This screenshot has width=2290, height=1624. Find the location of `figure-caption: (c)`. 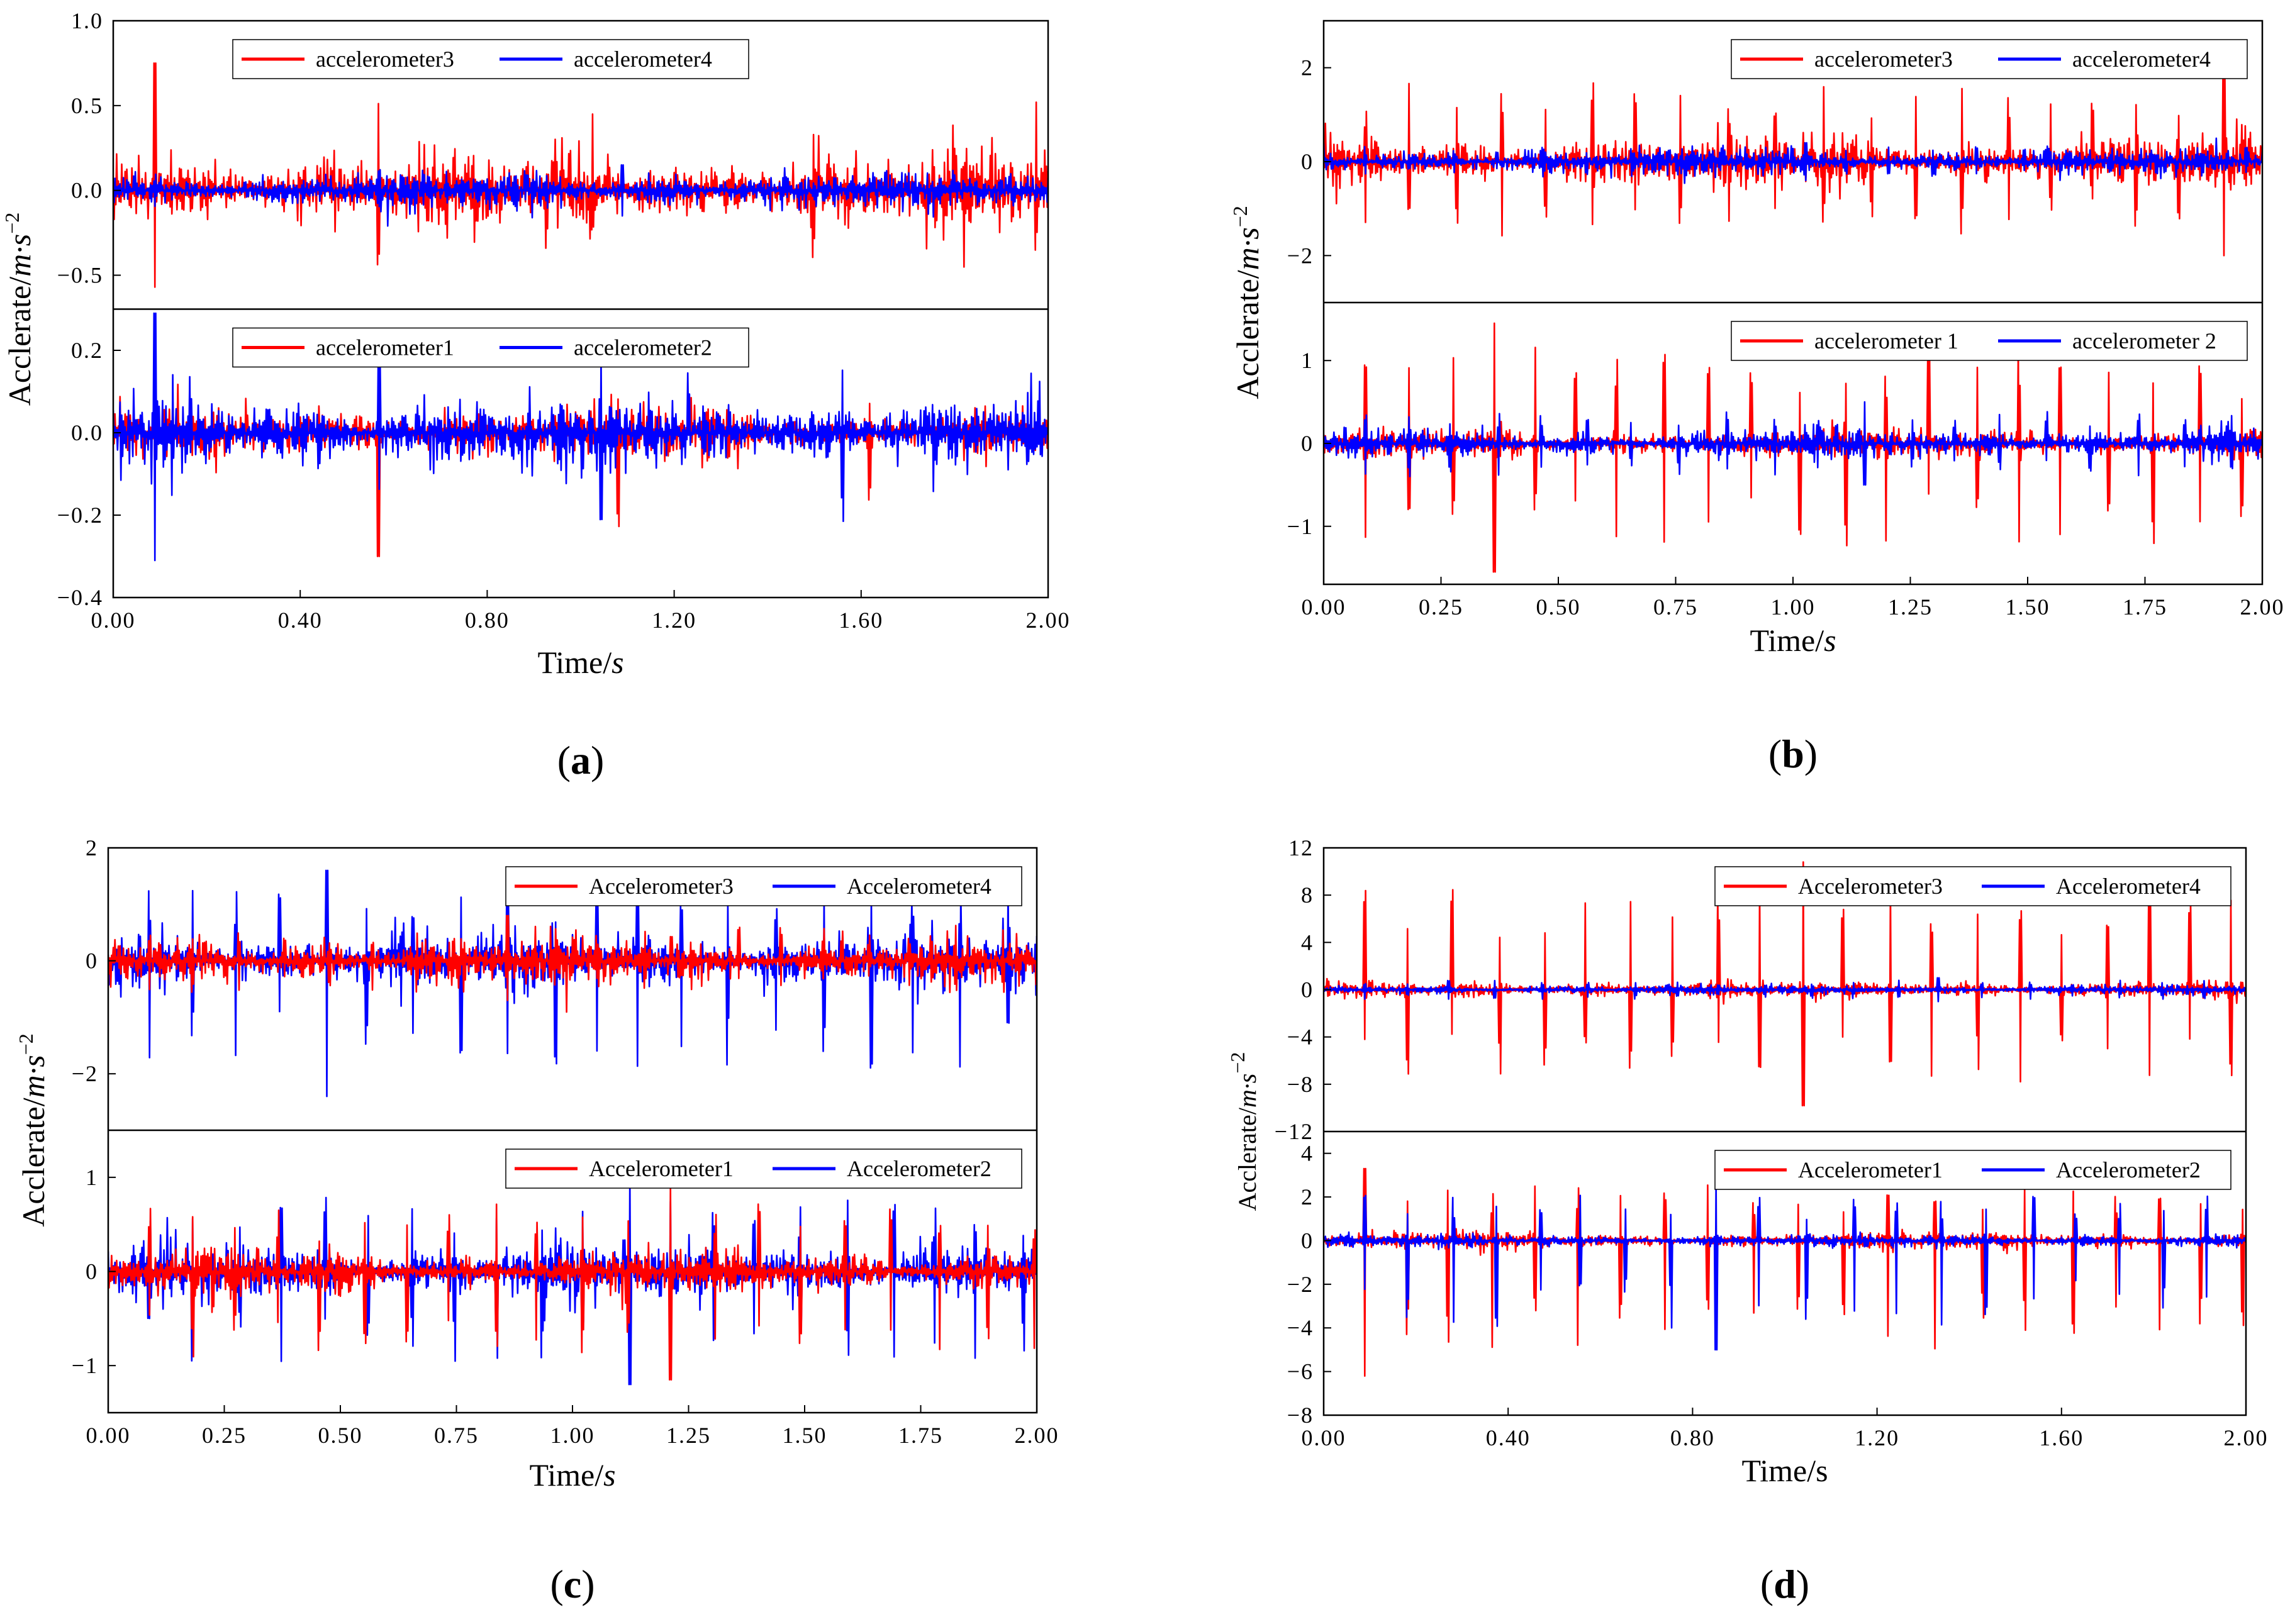

figure-caption: (c) is located at coordinates (572, 1584).